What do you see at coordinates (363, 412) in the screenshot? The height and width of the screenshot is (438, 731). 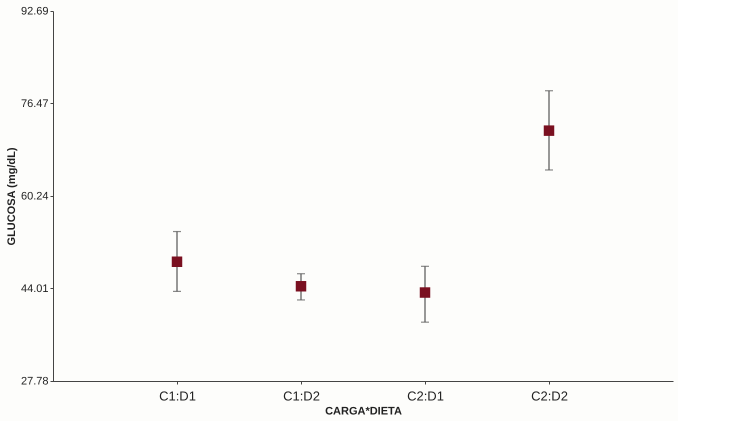 I see `x-axis-title: CARGA*DIETA` at bounding box center [363, 412].